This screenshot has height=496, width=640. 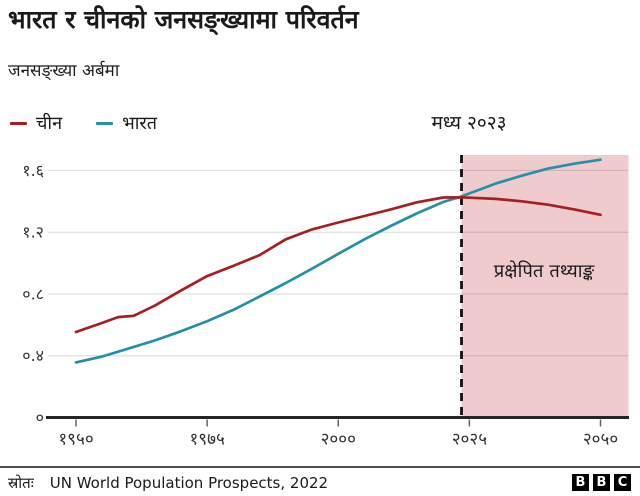 I want to click on chart-unit-subtitle: जनसङ्ख्या अर्बमा, so click(x=64, y=71).